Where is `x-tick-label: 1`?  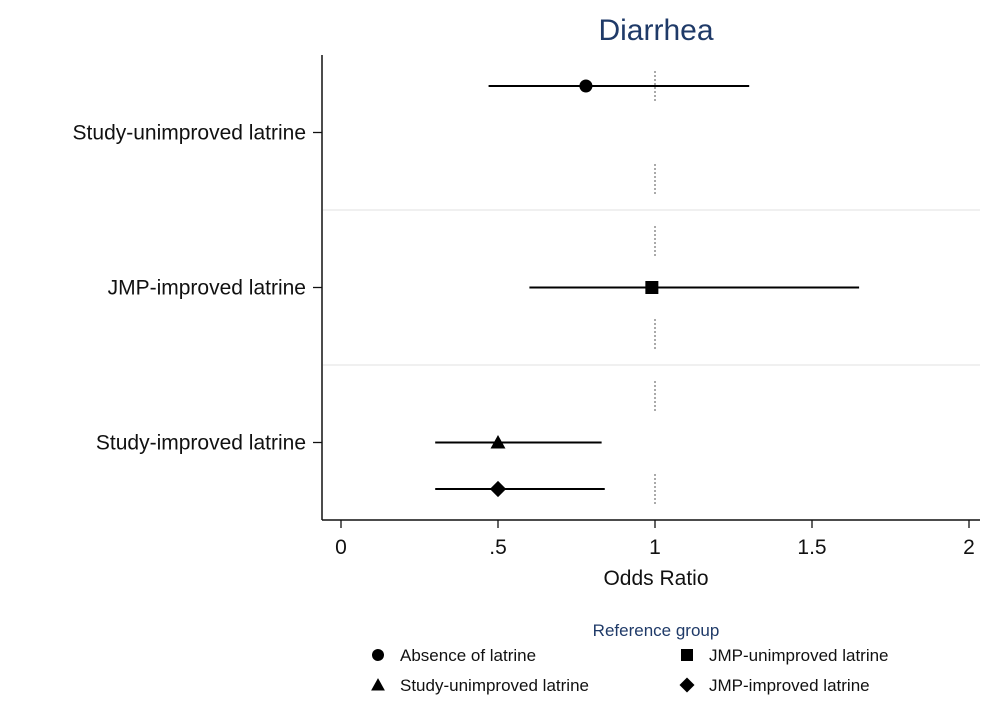 x-tick-label: 1 is located at coordinates (655, 547).